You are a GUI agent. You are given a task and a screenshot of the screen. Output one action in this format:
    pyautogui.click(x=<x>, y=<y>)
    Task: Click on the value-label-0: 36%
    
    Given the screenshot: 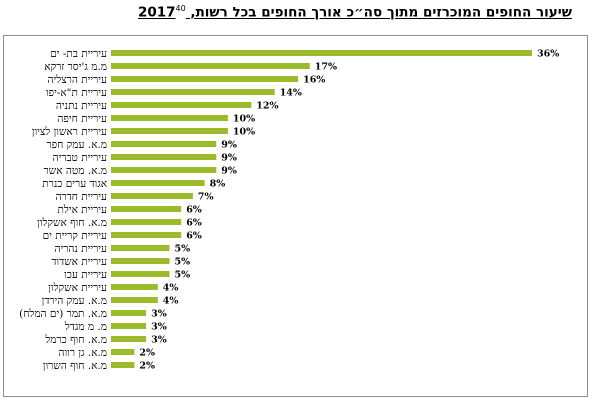 What is the action you would take?
    pyautogui.click(x=548, y=54)
    